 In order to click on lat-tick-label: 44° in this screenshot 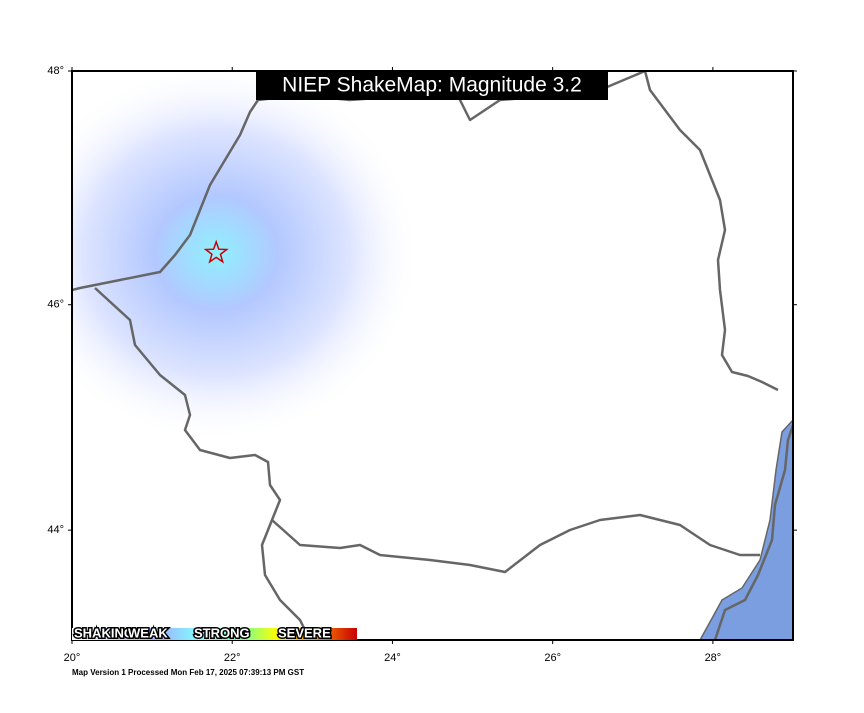, I will do `click(55, 530)`.